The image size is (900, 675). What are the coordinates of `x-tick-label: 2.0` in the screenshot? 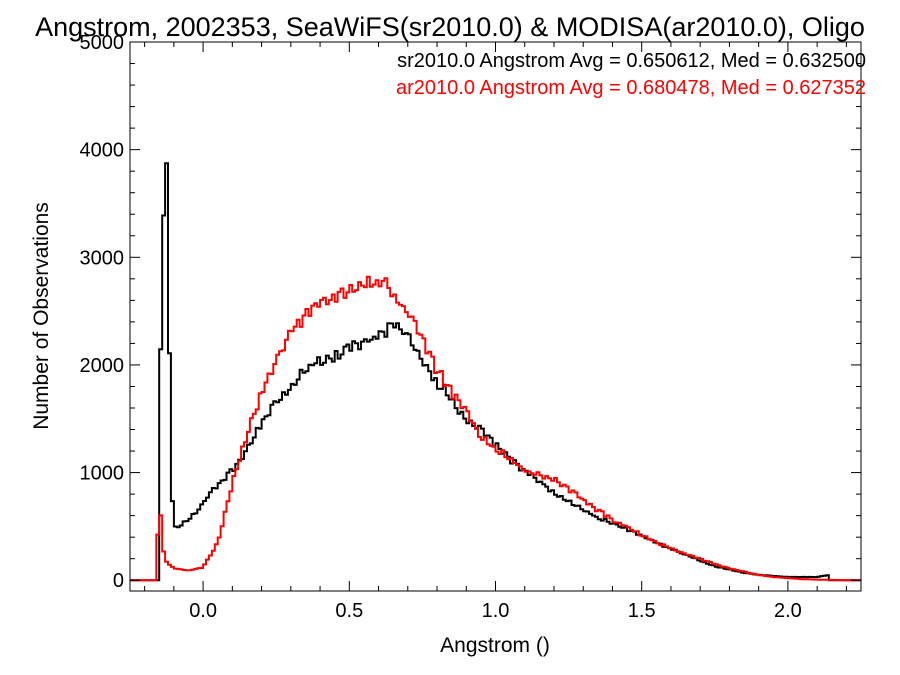 It's located at (788, 611).